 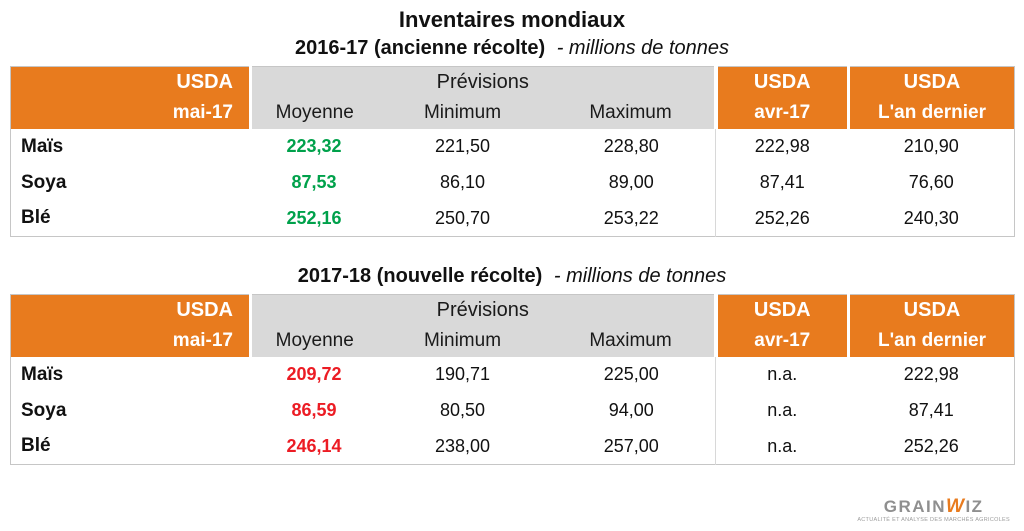 I want to click on cell-minimum: 80,50, so click(x=462, y=410).